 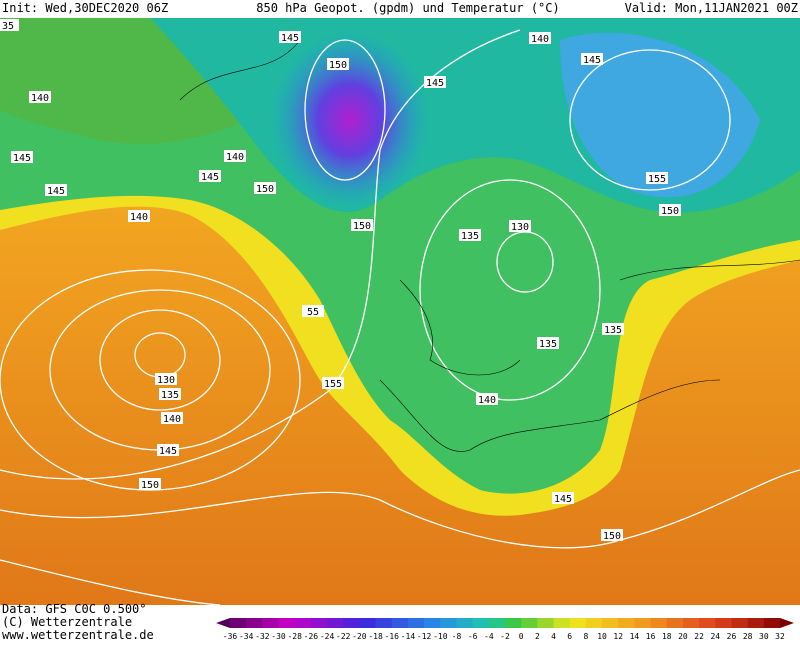 What do you see at coordinates (359, 636) in the screenshot?
I see `colorbar-label: -20` at bounding box center [359, 636].